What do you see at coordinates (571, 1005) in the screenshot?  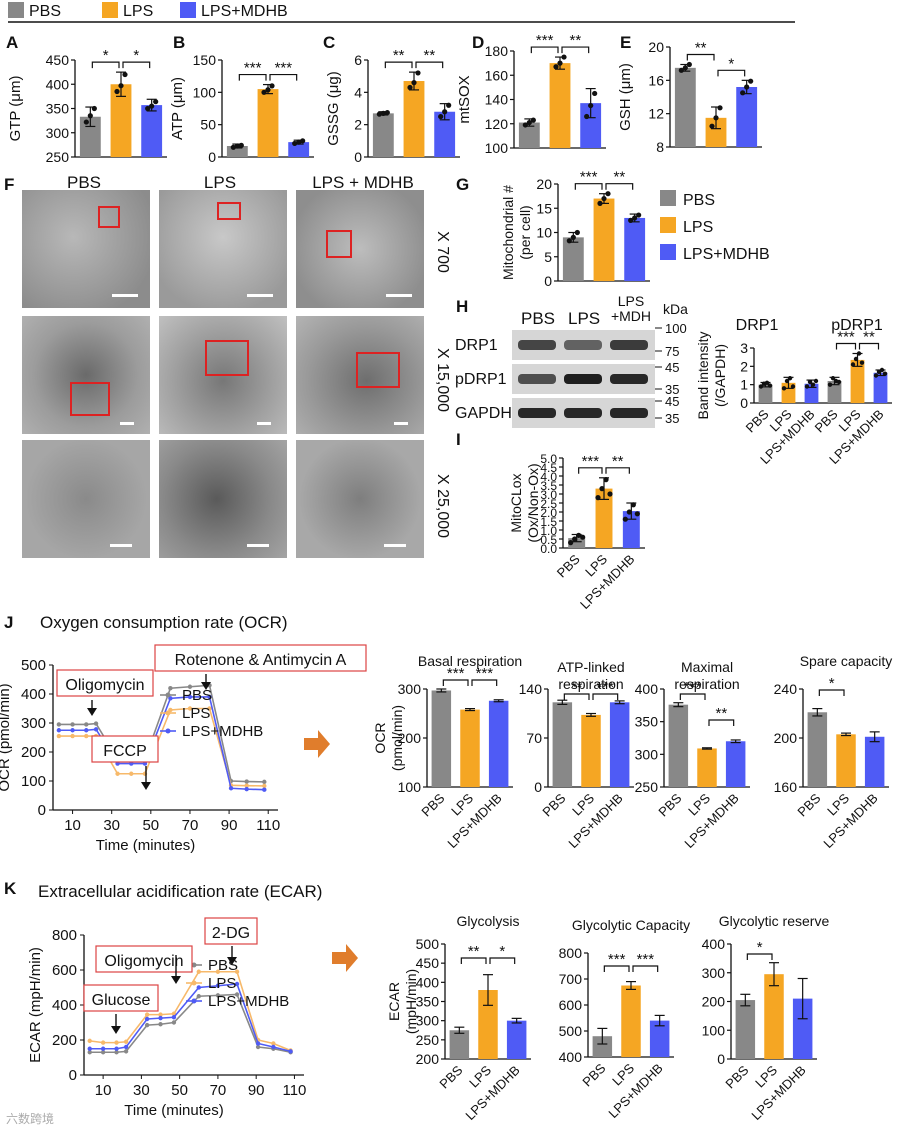 I see `y-tick-label: 600` at bounding box center [571, 1005].